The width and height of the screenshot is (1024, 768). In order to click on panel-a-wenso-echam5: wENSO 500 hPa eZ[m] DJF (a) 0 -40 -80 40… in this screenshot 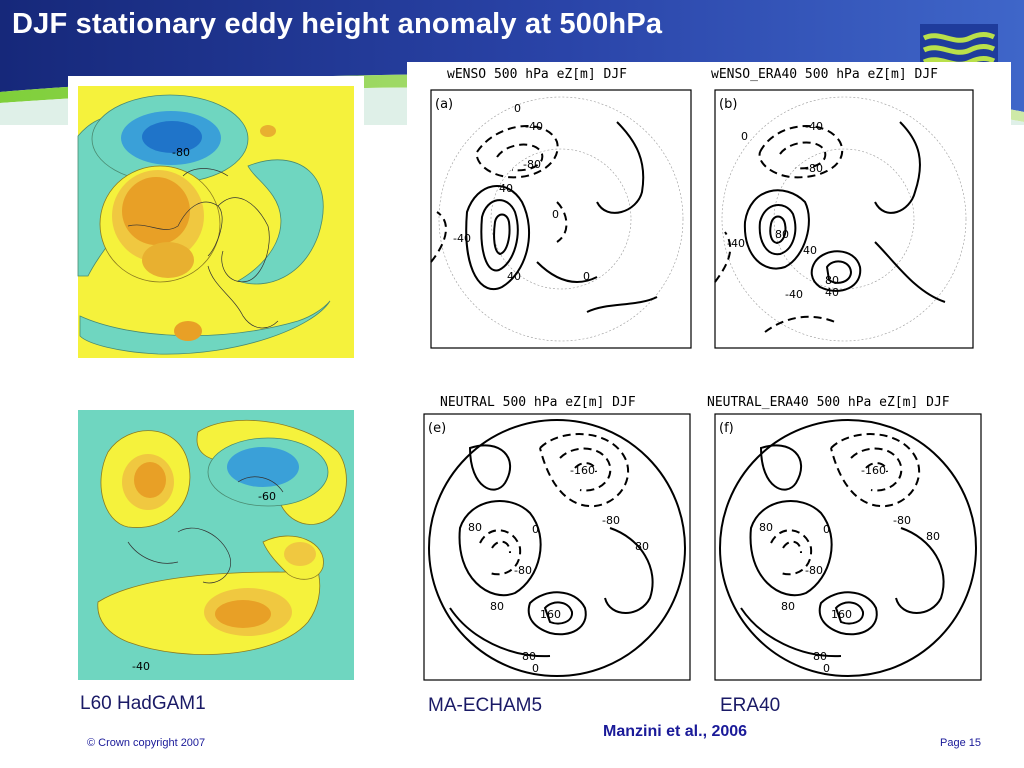, I will do `click(556, 210)`.